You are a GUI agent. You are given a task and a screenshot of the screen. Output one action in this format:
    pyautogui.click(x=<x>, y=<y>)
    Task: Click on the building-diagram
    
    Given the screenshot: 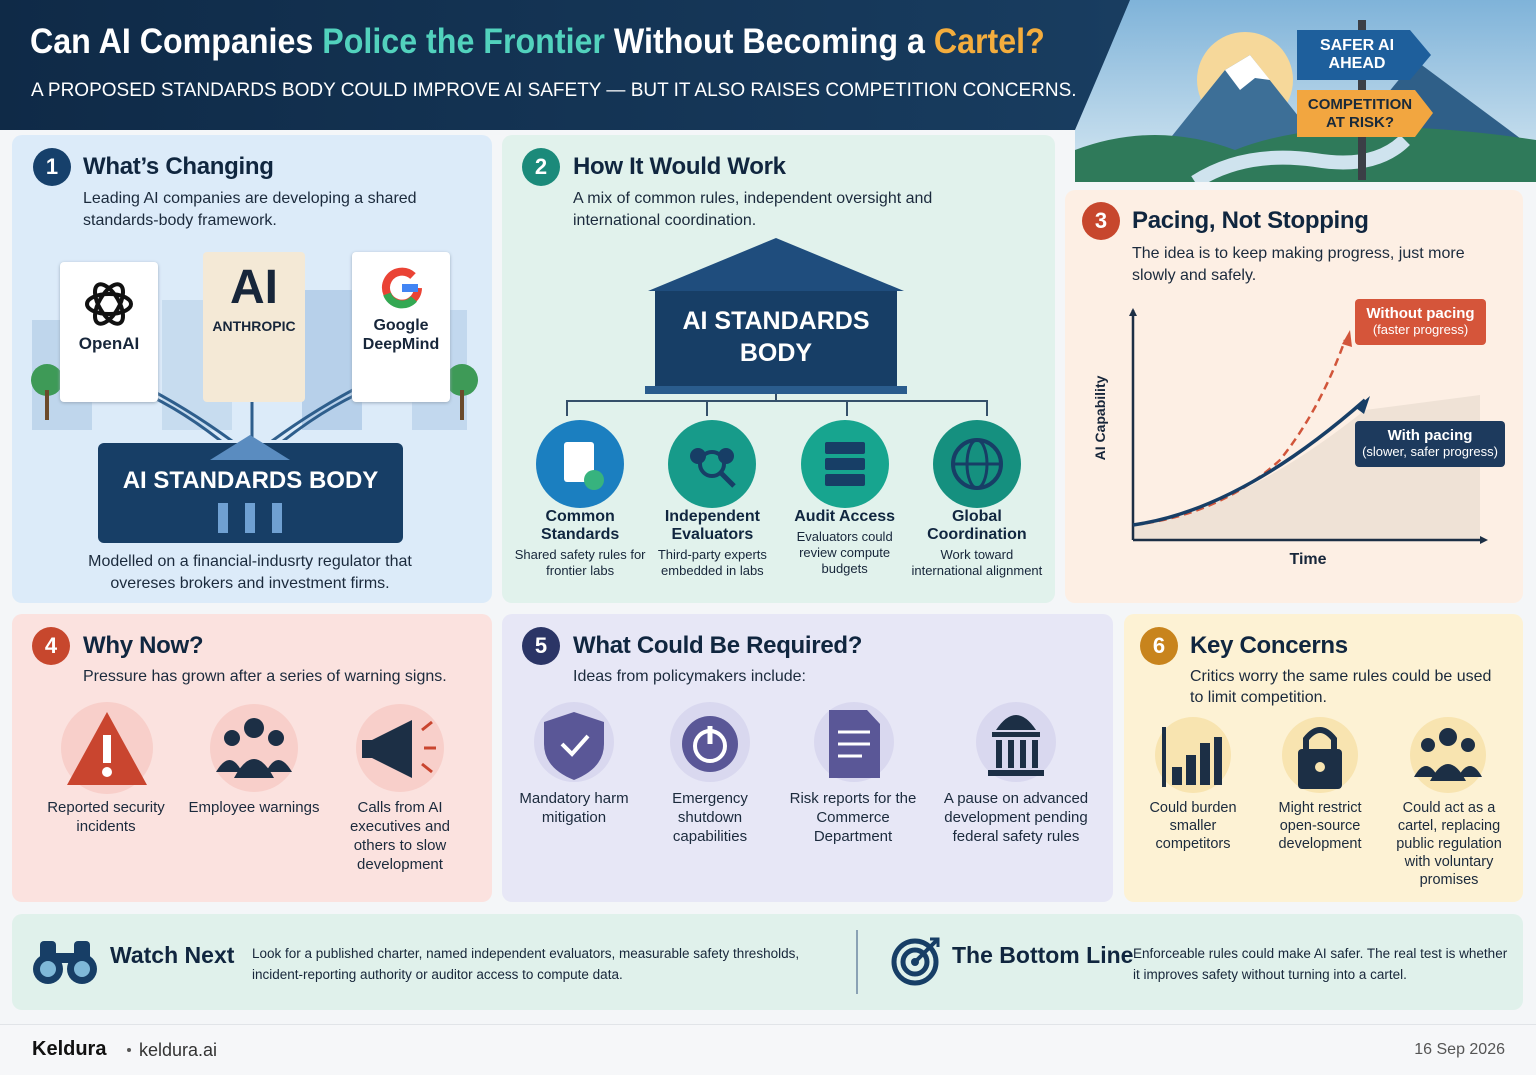 What is the action you would take?
    pyautogui.click(x=777, y=327)
    